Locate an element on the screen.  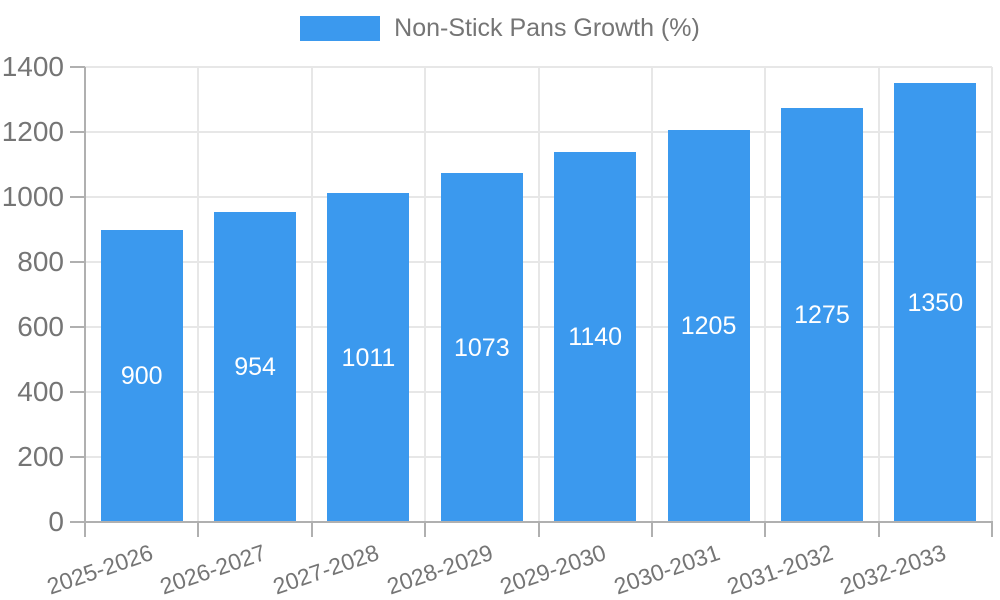
bar-value-label: 900 is located at coordinates (141, 375).